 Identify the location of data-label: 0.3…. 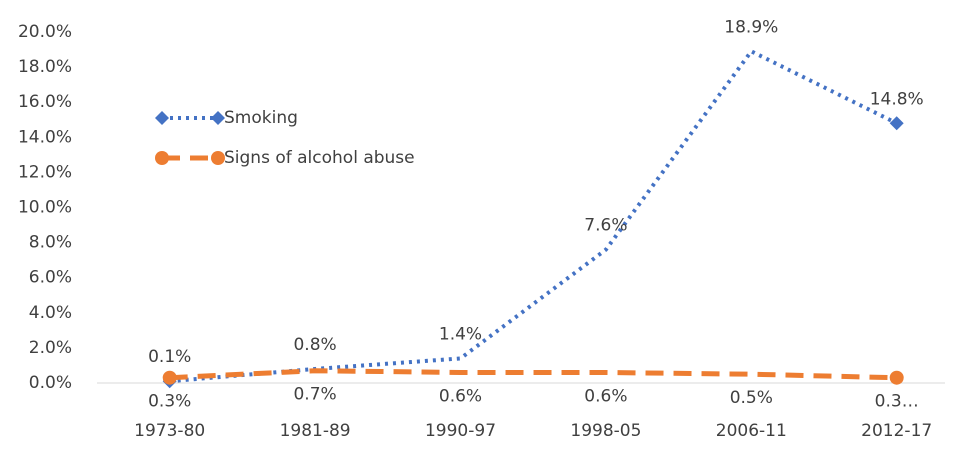
(897, 402).